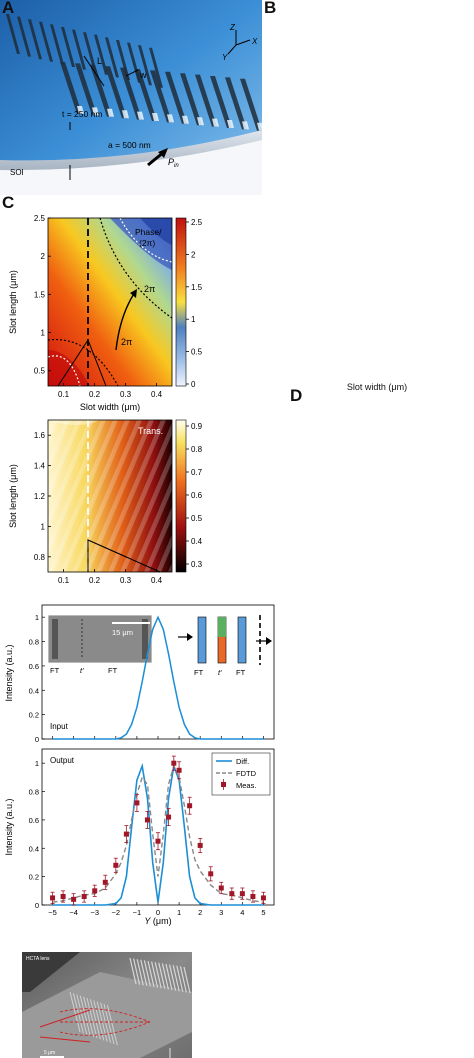 This screenshot has width=474, height=1058. Describe the element at coordinates (148, 232) in the screenshot. I see `phase-label-line1: Phase/` at that location.